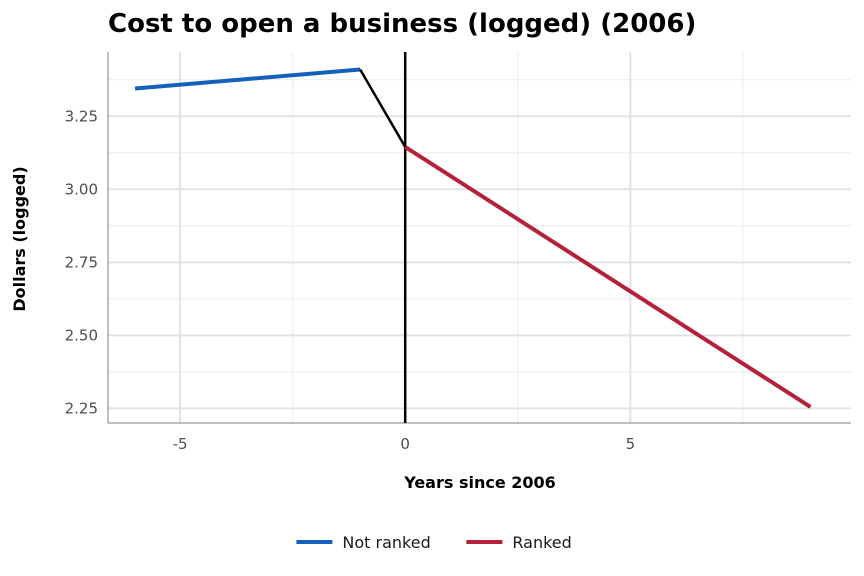 This screenshot has height=576, width=864. Describe the element at coordinates (81, 408) in the screenshot. I see `y-tick-label: 2.25` at that location.